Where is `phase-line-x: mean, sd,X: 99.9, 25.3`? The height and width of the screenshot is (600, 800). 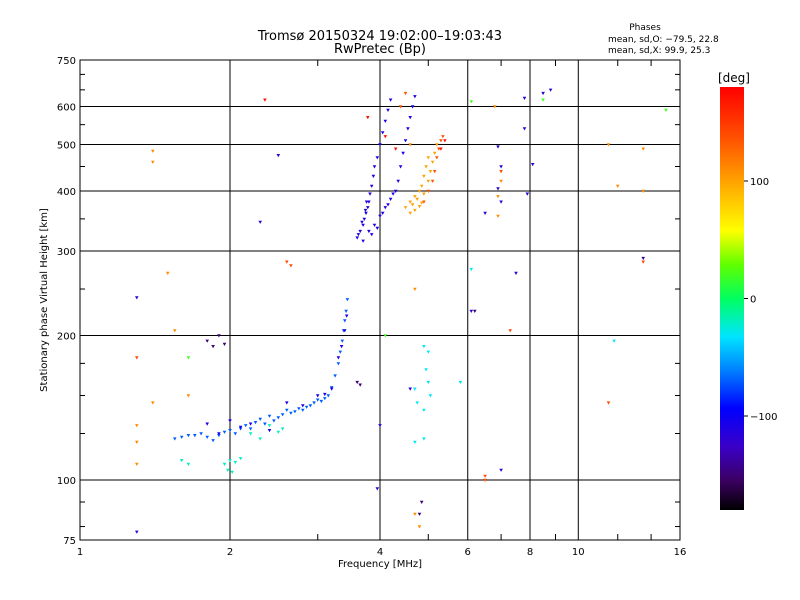 phase-line-x: mean, sd,X: 99.9, 25.3 is located at coordinates (659, 51).